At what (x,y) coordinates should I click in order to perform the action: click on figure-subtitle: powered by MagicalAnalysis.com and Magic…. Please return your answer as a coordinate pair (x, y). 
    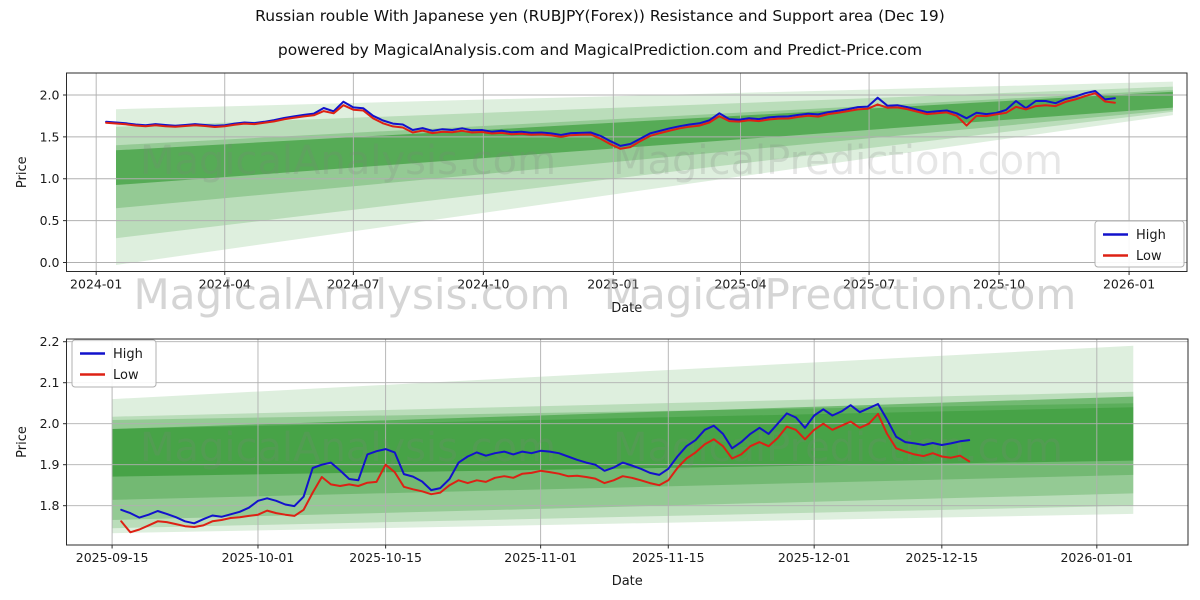
    Looking at the image, I should click on (600, 50).